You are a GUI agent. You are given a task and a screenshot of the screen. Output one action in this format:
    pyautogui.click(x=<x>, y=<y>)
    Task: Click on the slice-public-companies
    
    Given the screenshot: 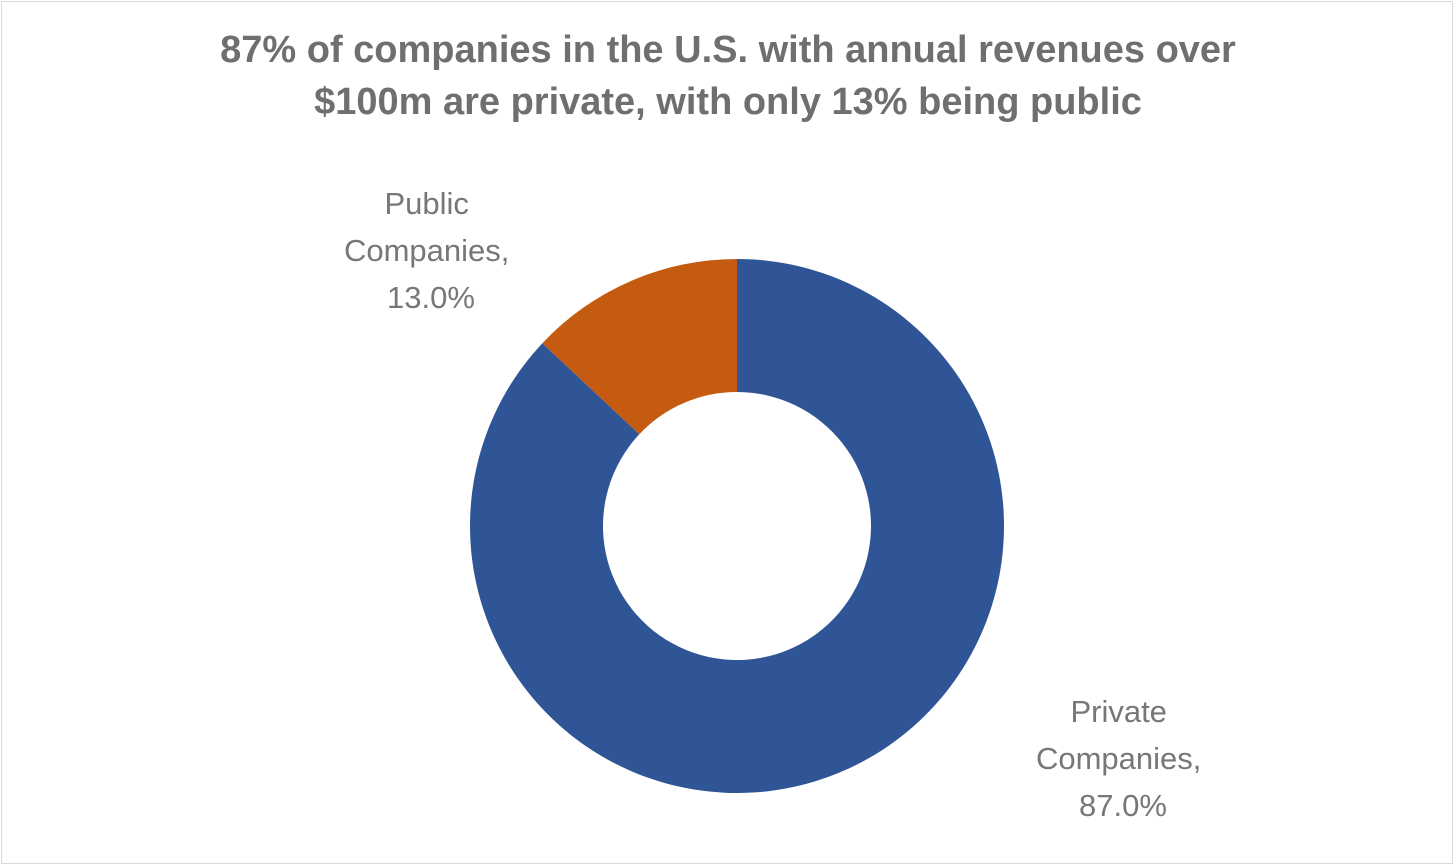 What is the action you would take?
    pyautogui.click(x=639, y=347)
    